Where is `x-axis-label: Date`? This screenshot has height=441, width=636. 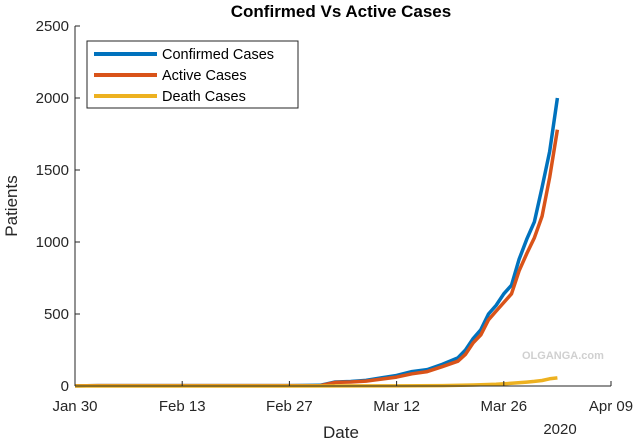 x-axis-label: Date is located at coordinates (341, 432).